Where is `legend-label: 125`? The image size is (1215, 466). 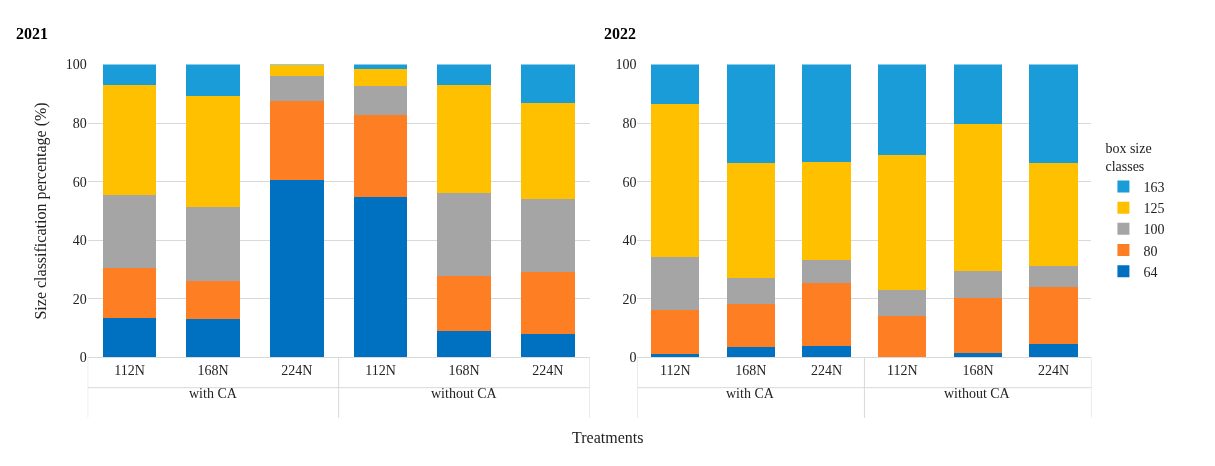
legend-label: 125 is located at coordinates (1154, 209).